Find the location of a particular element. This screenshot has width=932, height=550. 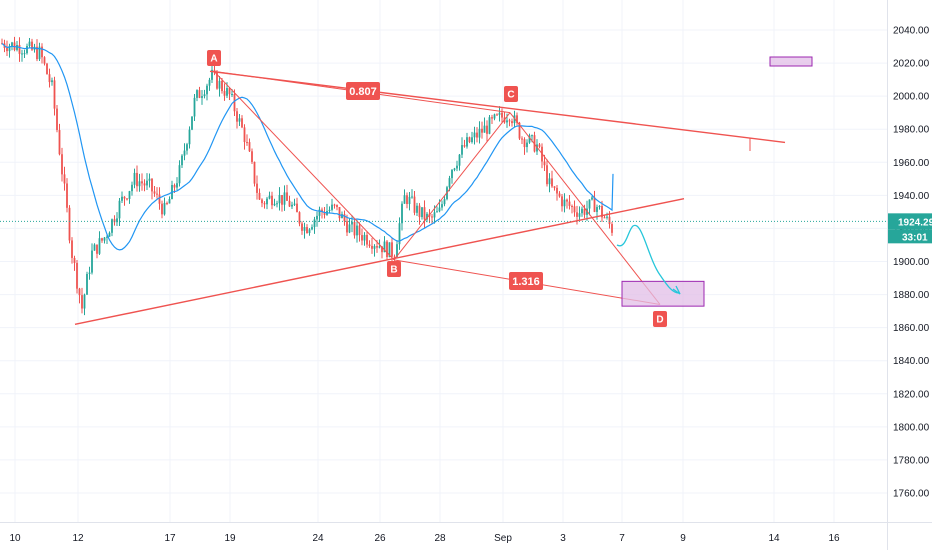

time-tick-label: 9 is located at coordinates (683, 538).